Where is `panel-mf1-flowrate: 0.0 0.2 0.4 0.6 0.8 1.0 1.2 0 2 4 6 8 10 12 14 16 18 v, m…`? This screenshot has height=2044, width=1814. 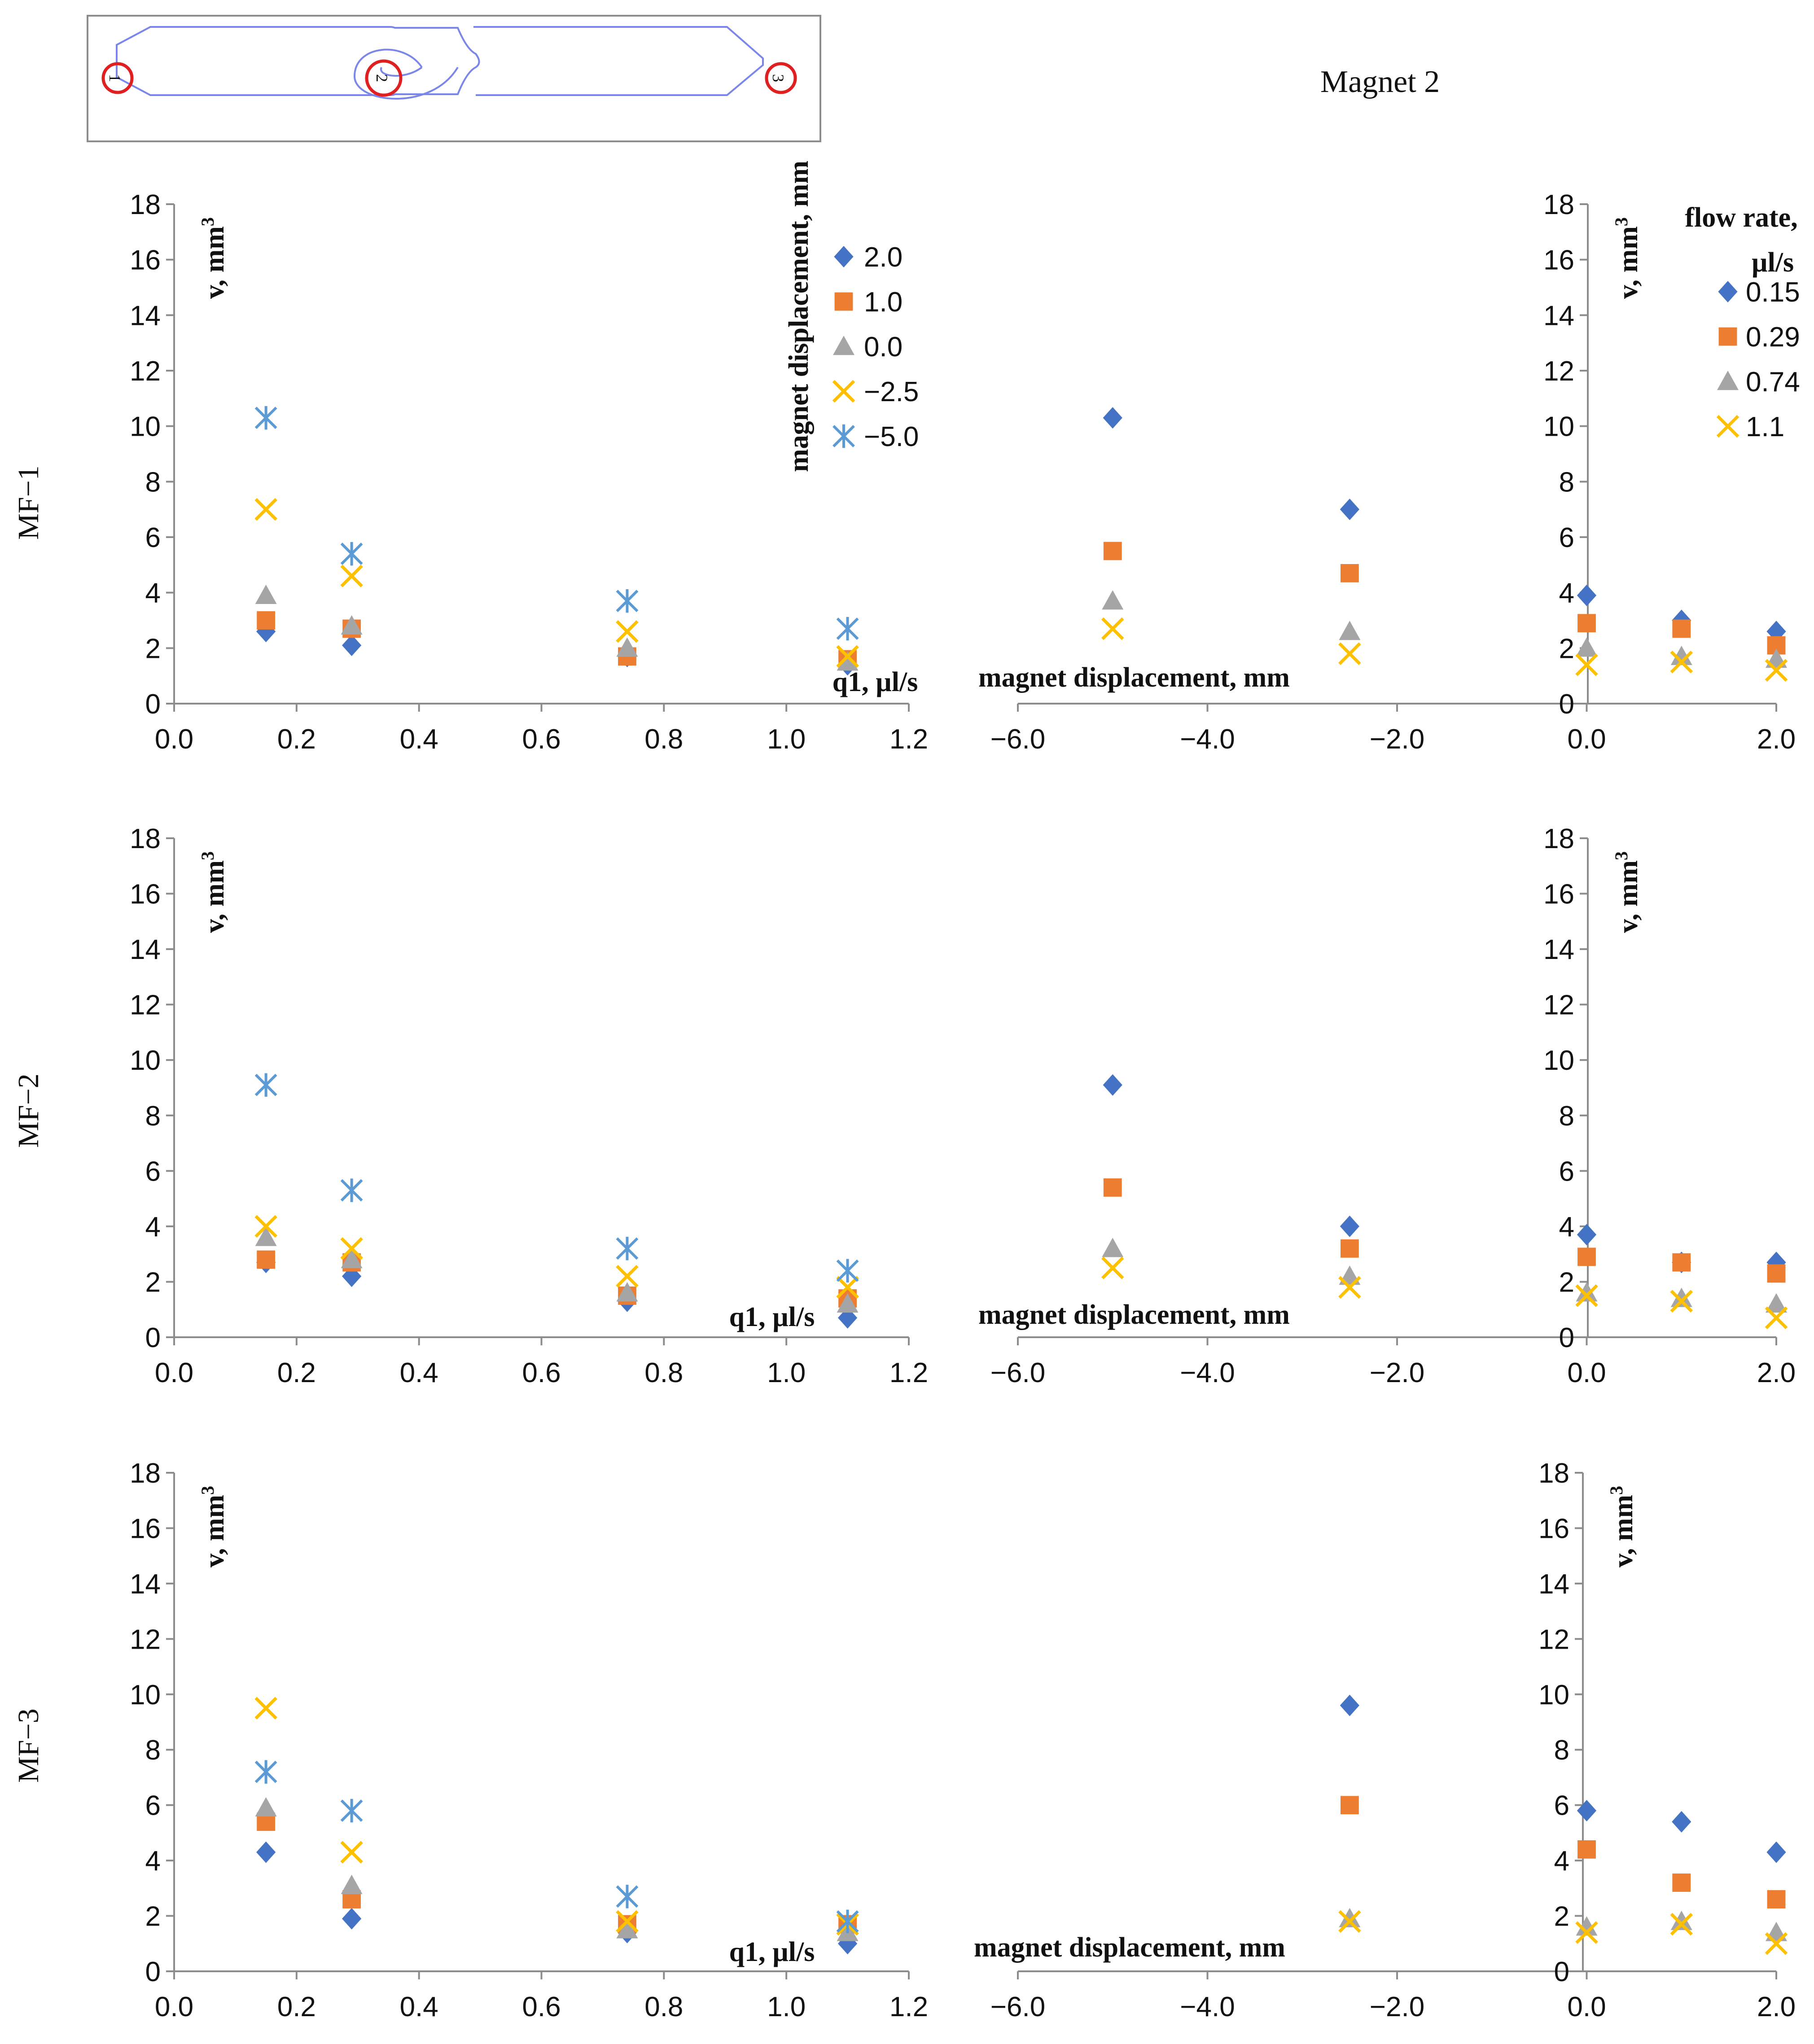
panel-mf1-flowrate: 0.0 0.2 0.4 0.6 0.8 1.0 1.2 0 2 4 6 8 10 12 14 16 18 v, m… is located at coordinates (529, 472).